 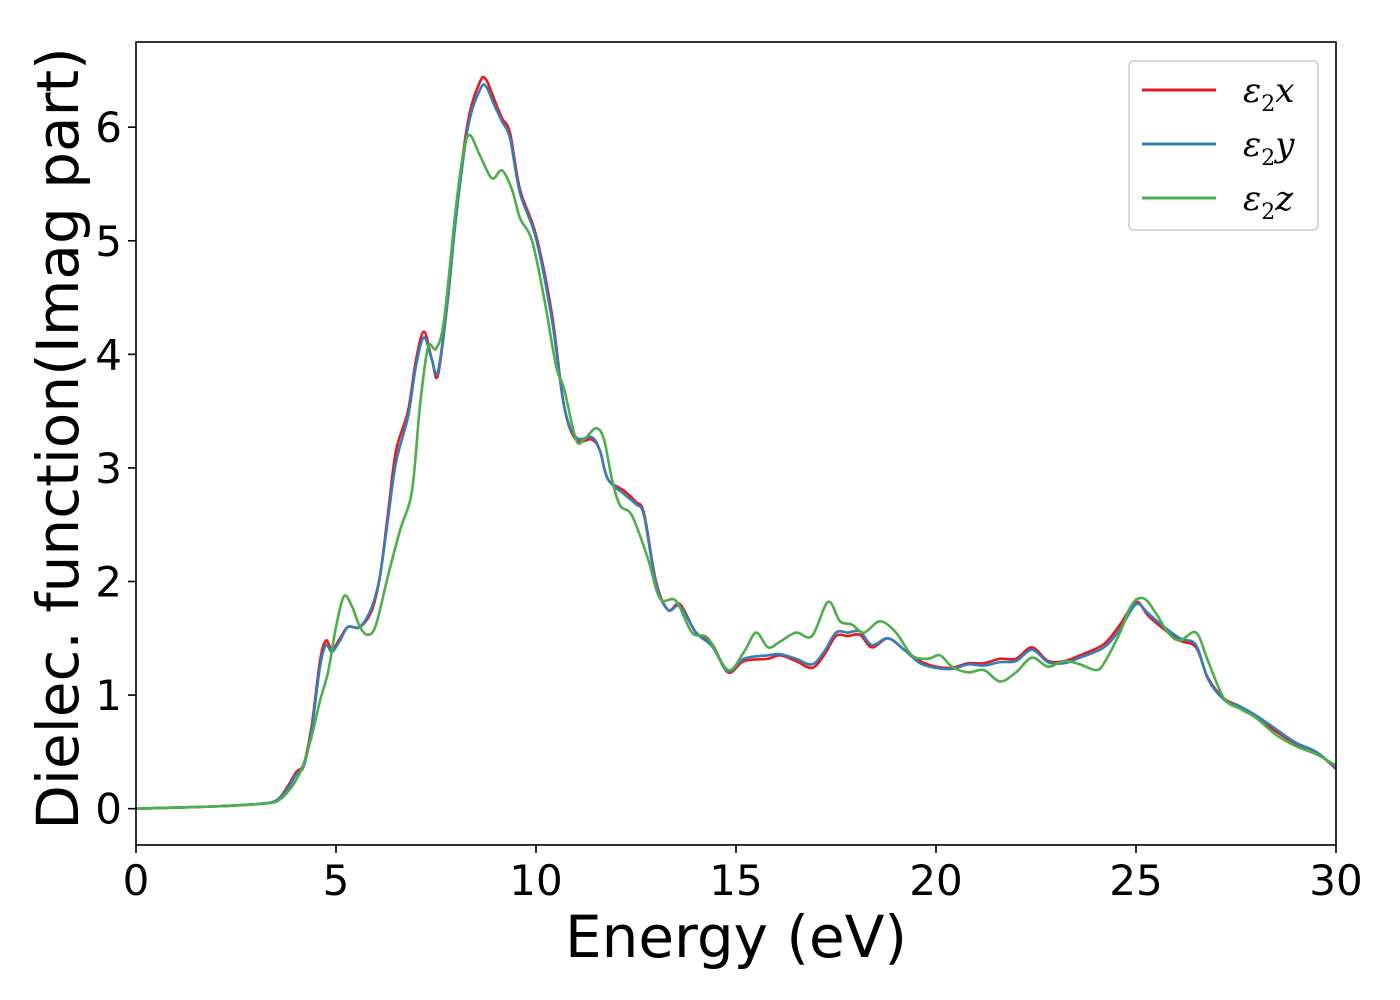 I want to click on x-tick-label: 10, so click(x=535, y=880).